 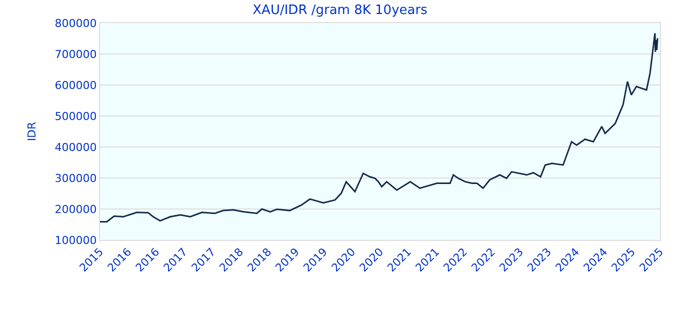 I want to click on y-tick-label: 600000, so click(x=75, y=85).